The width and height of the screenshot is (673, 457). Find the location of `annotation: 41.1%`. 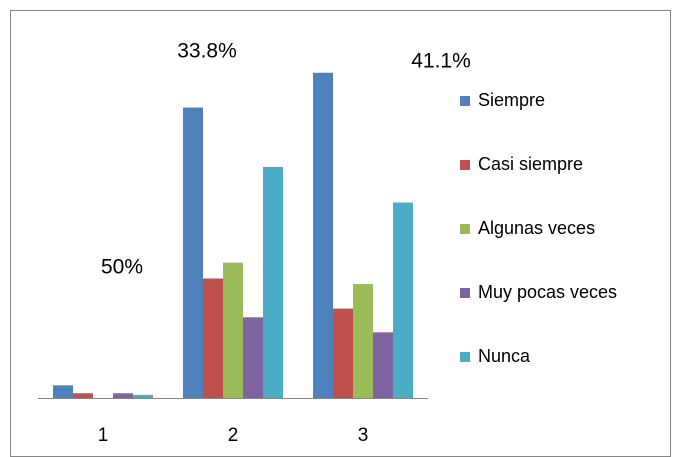

annotation: 41.1% is located at coordinates (441, 61).